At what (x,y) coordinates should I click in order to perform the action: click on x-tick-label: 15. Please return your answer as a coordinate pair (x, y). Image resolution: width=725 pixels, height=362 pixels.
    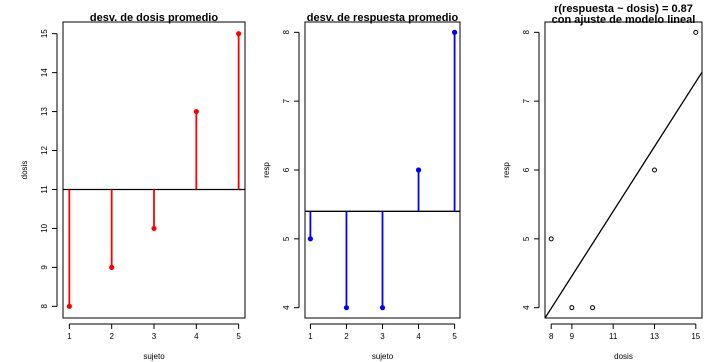
    Looking at the image, I should click on (695, 336).